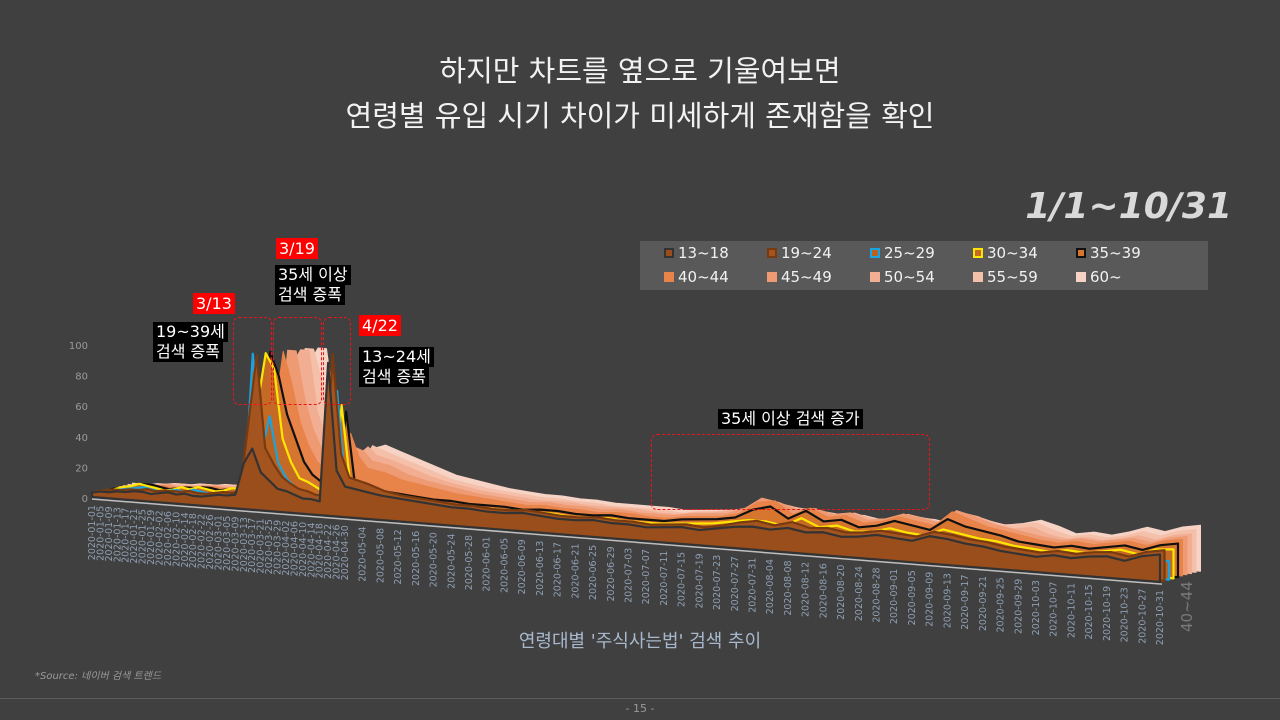 This screenshot has width=1280, height=720. Describe the element at coordinates (894, 596) in the screenshot. I see `x-tick-label: 2020-09-01` at that location.